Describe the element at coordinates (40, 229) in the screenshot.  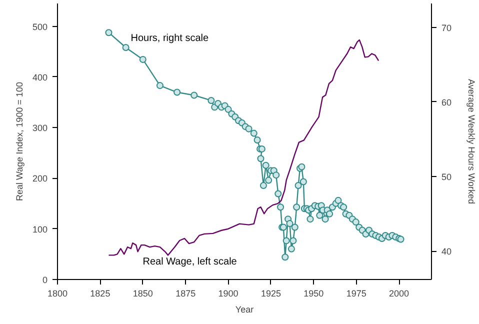
I see `y-tick-label: 100` at that location.